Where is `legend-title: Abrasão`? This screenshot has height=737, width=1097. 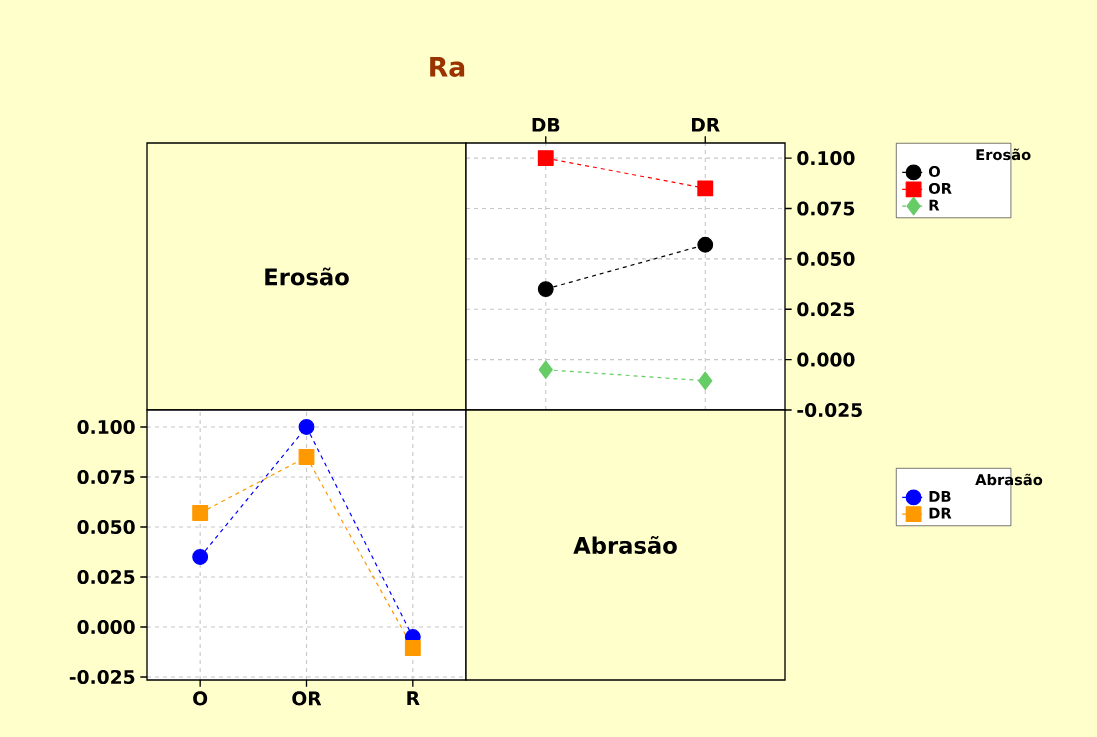
legend-title: Abrasão is located at coordinates (1009, 479).